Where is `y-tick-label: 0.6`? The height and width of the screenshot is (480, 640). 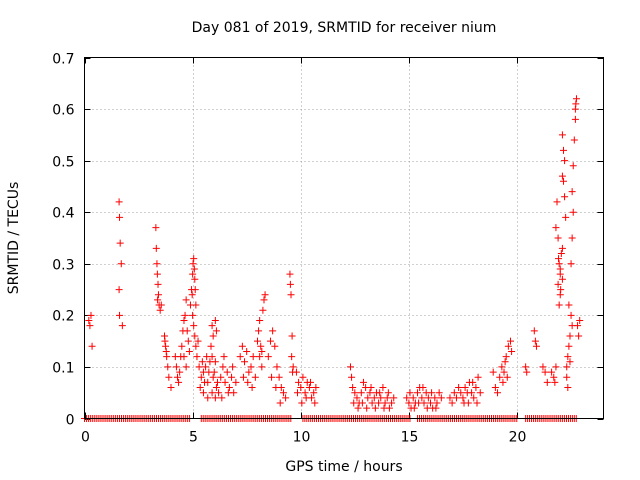
y-tick-label: 0.6 is located at coordinates (63, 111).